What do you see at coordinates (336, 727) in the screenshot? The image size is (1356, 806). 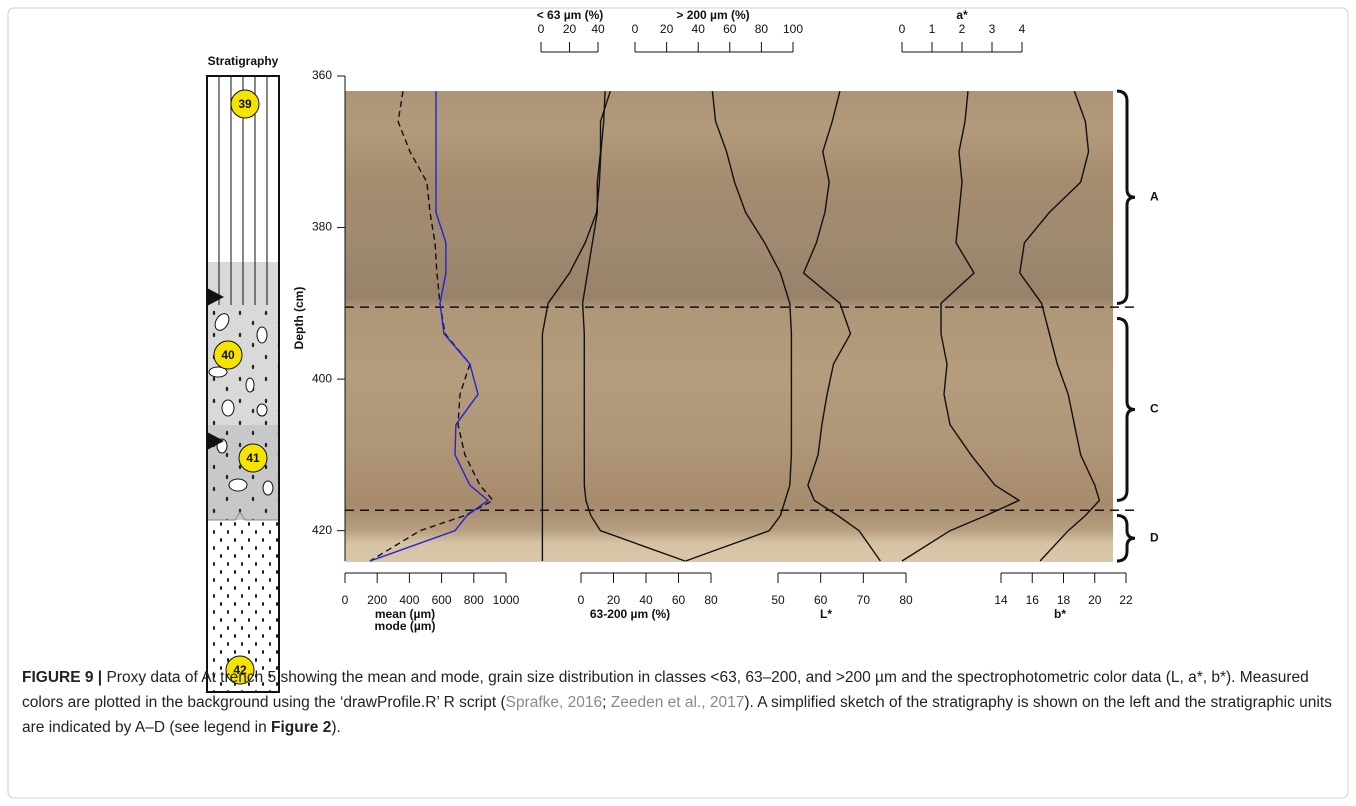 I see `caption-text: ).` at bounding box center [336, 727].